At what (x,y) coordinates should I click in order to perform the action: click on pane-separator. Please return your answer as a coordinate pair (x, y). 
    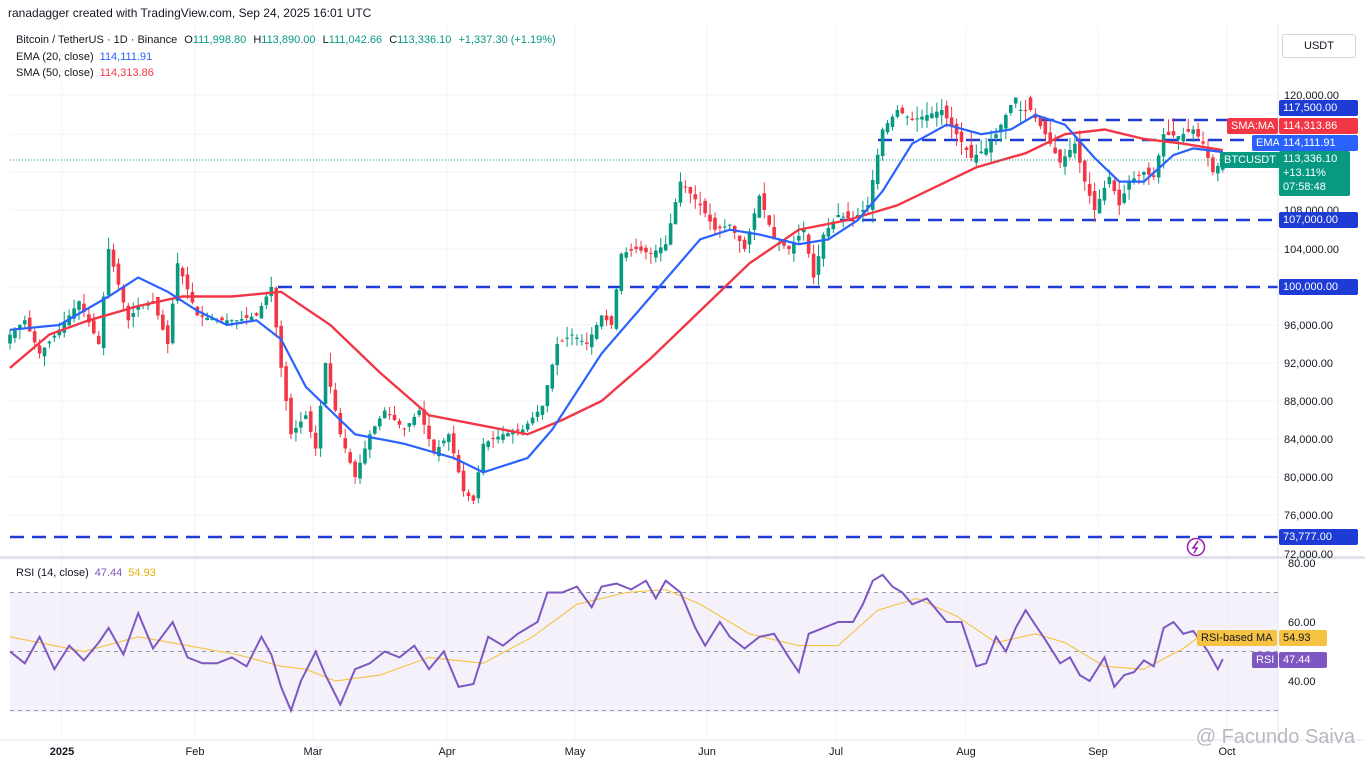
    Looking at the image, I should click on (682, 557).